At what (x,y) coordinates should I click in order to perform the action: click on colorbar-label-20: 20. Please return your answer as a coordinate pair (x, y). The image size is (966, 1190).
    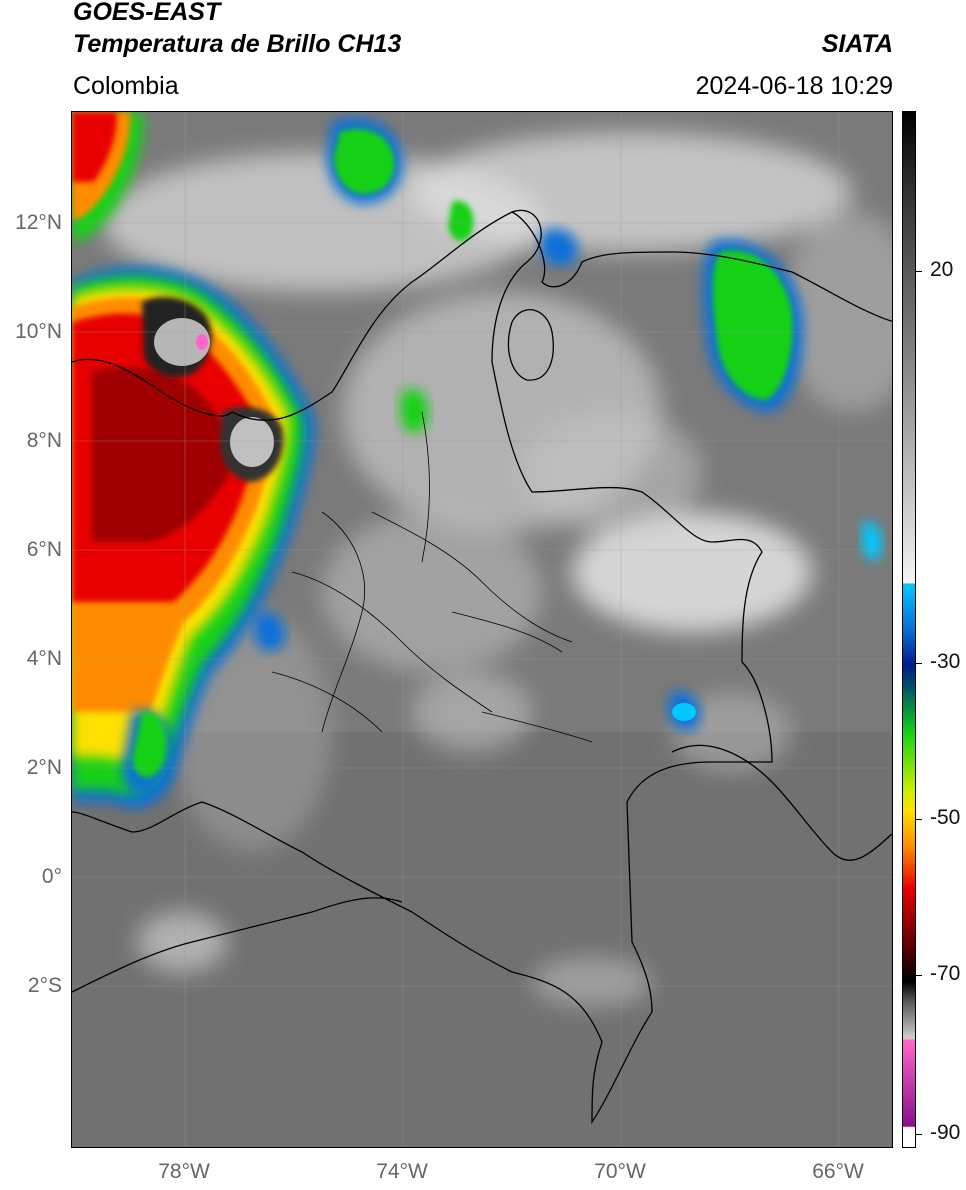
    Looking at the image, I should click on (942, 269).